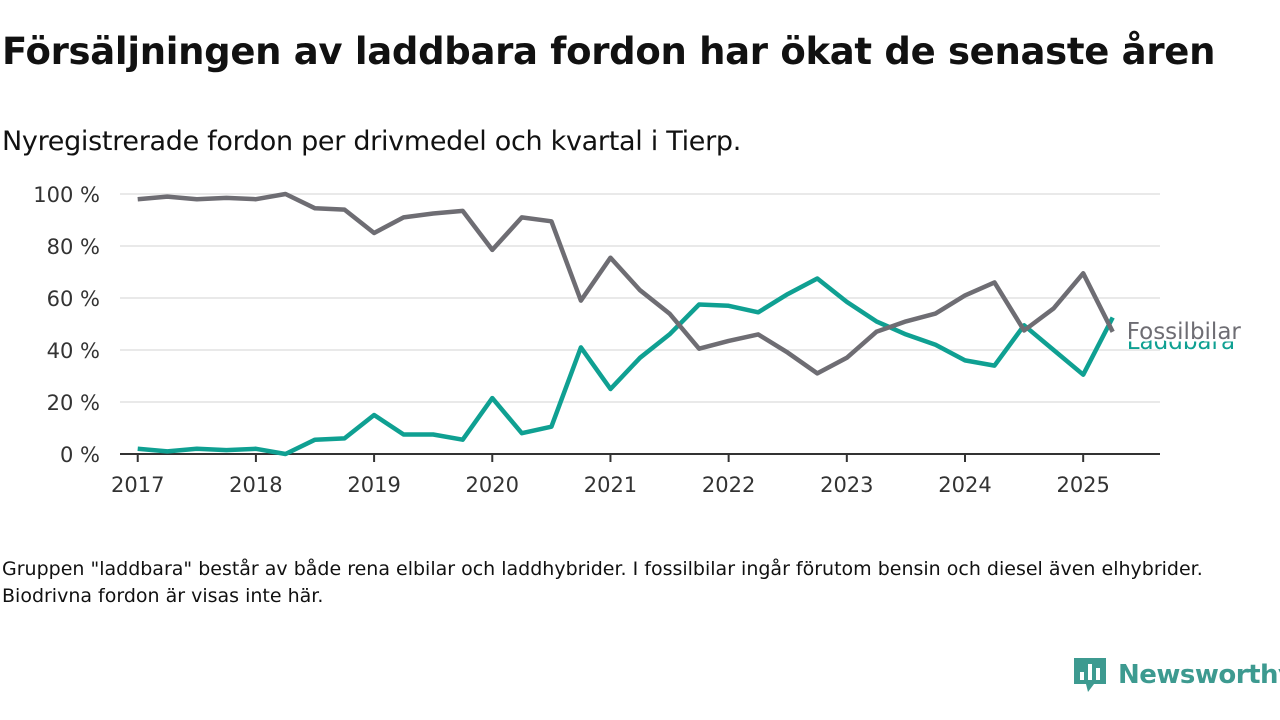 This screenshot has height=720, width=1280. I want to click on brand-name: Newsworthy, so click(1199, 675).